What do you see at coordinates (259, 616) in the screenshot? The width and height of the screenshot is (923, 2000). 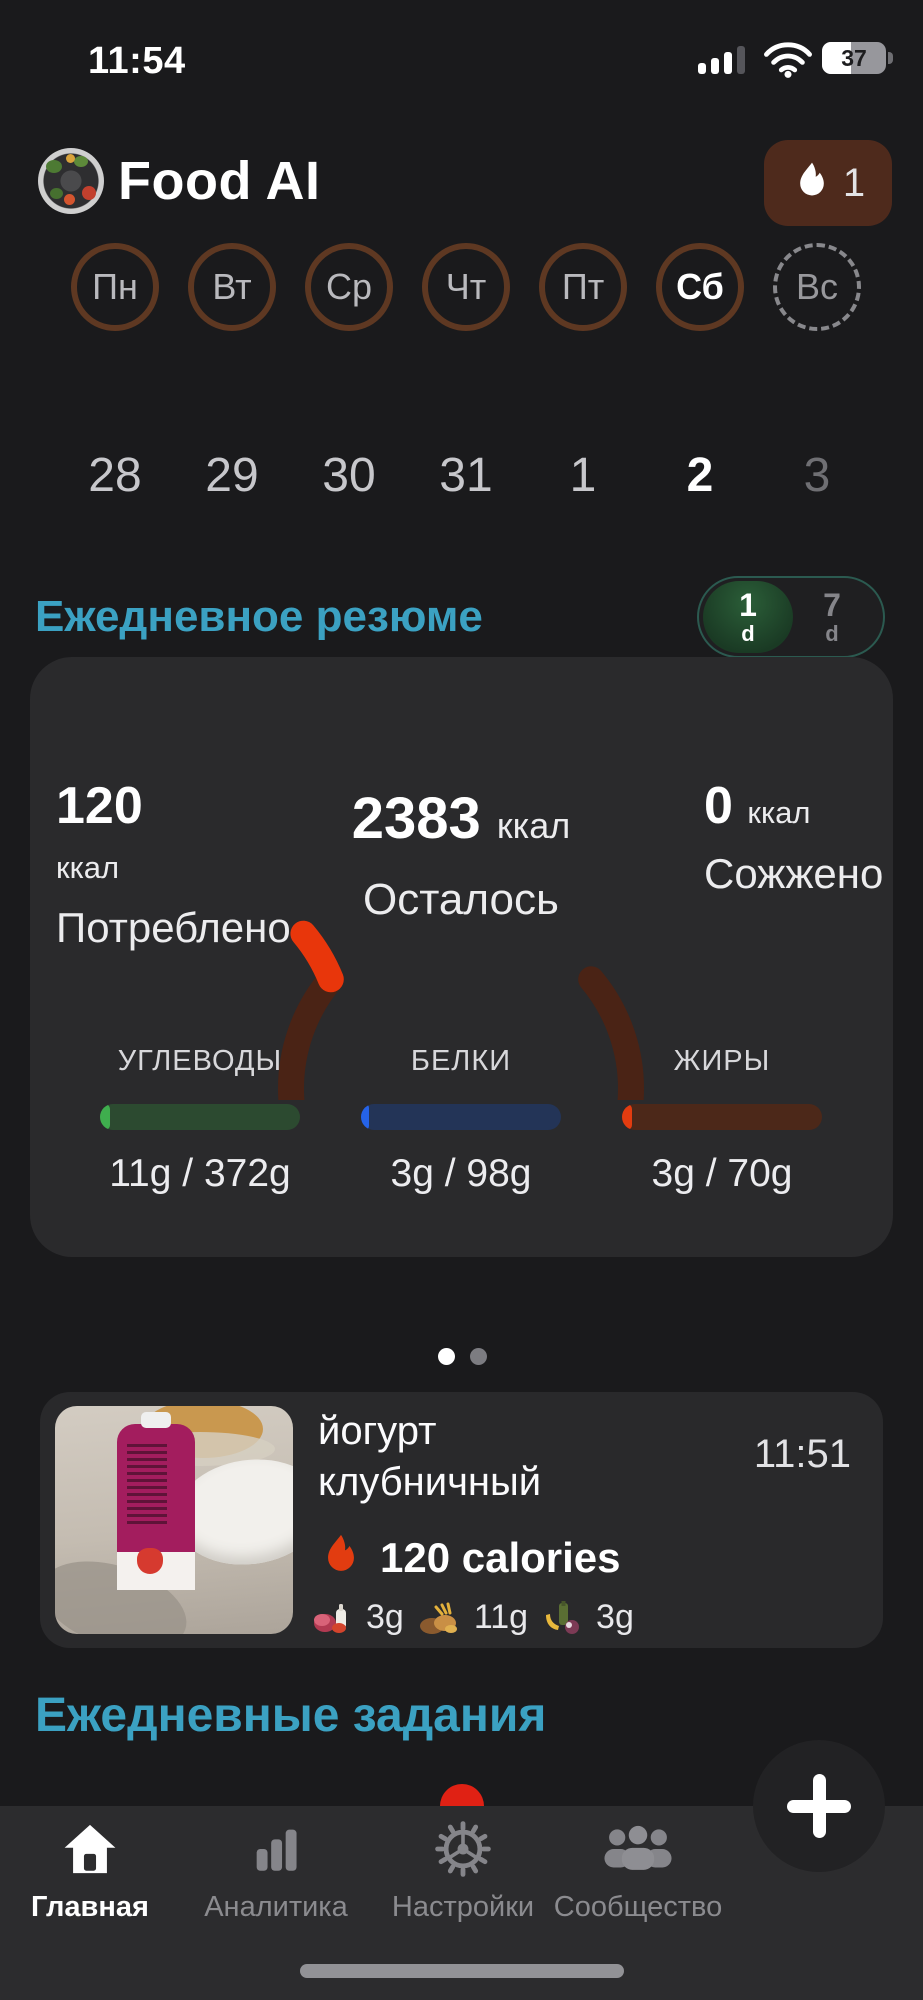 I see `summary-heading: Ежедневное резюме` at bounding box center [259, 616].